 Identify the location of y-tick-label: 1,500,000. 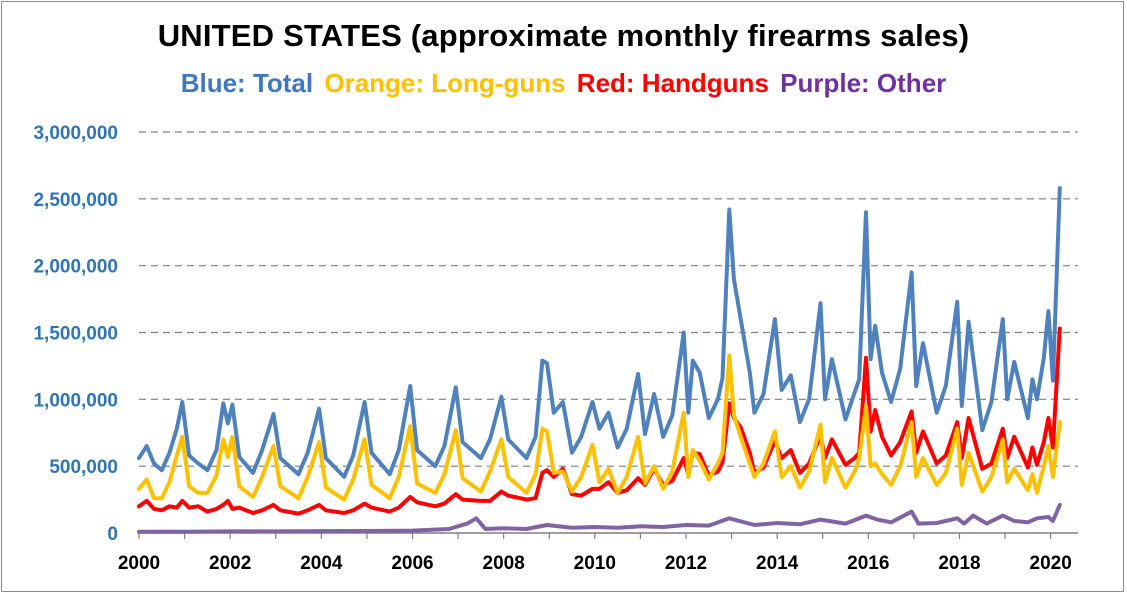
(75, 334).